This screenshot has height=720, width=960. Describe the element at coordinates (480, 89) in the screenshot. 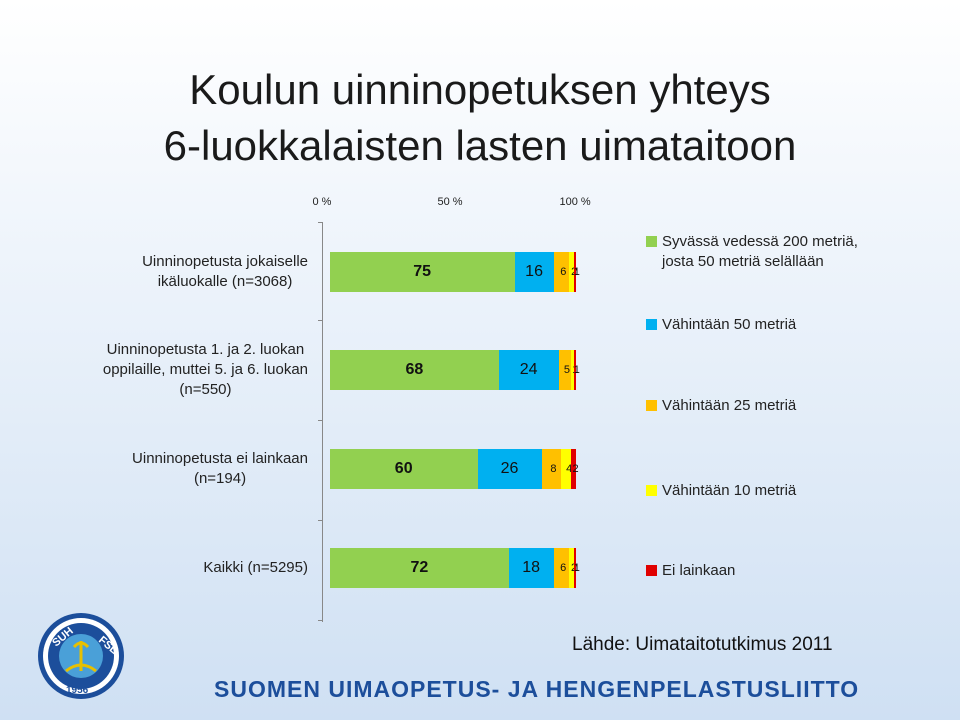

I see `title-line-1: Koulun uinninopetuksen yhteys` at that location.